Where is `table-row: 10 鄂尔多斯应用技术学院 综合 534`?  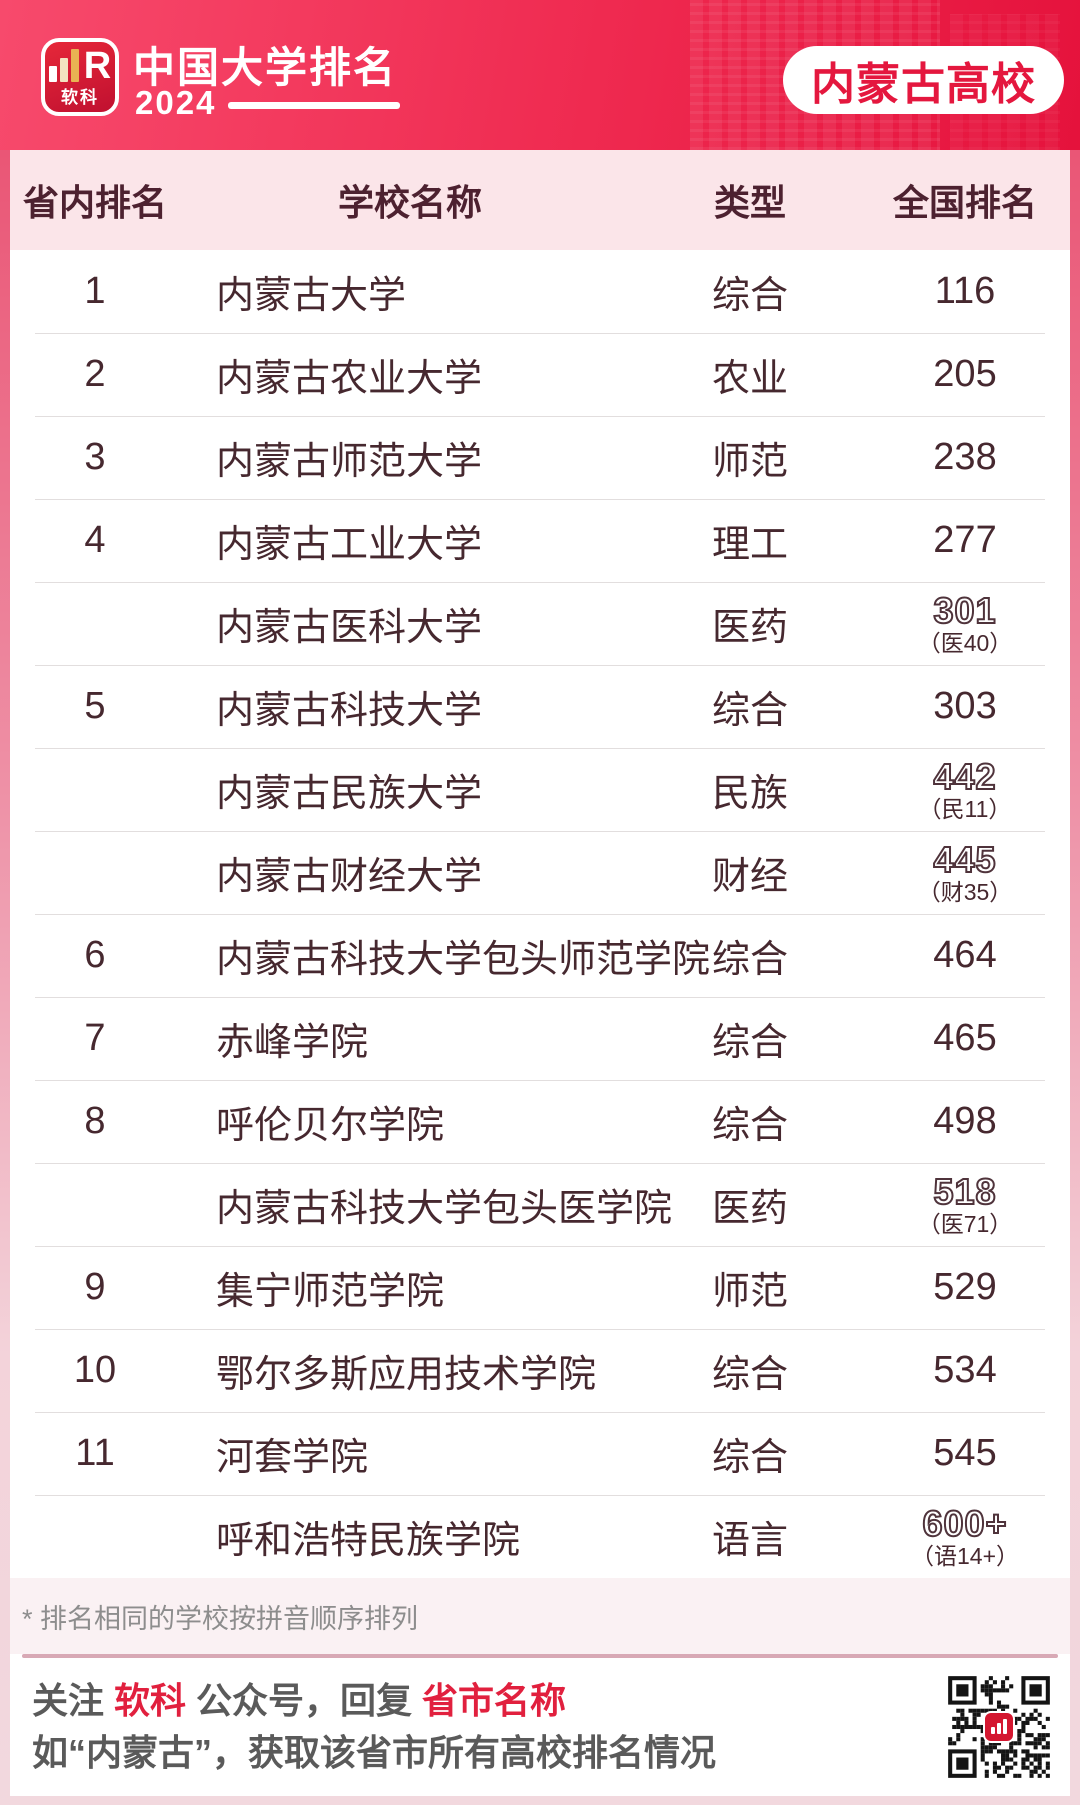 table-row: 10 鄂尔多斯应用技术学院 综合 534 is located at coordinates (540, 1370).